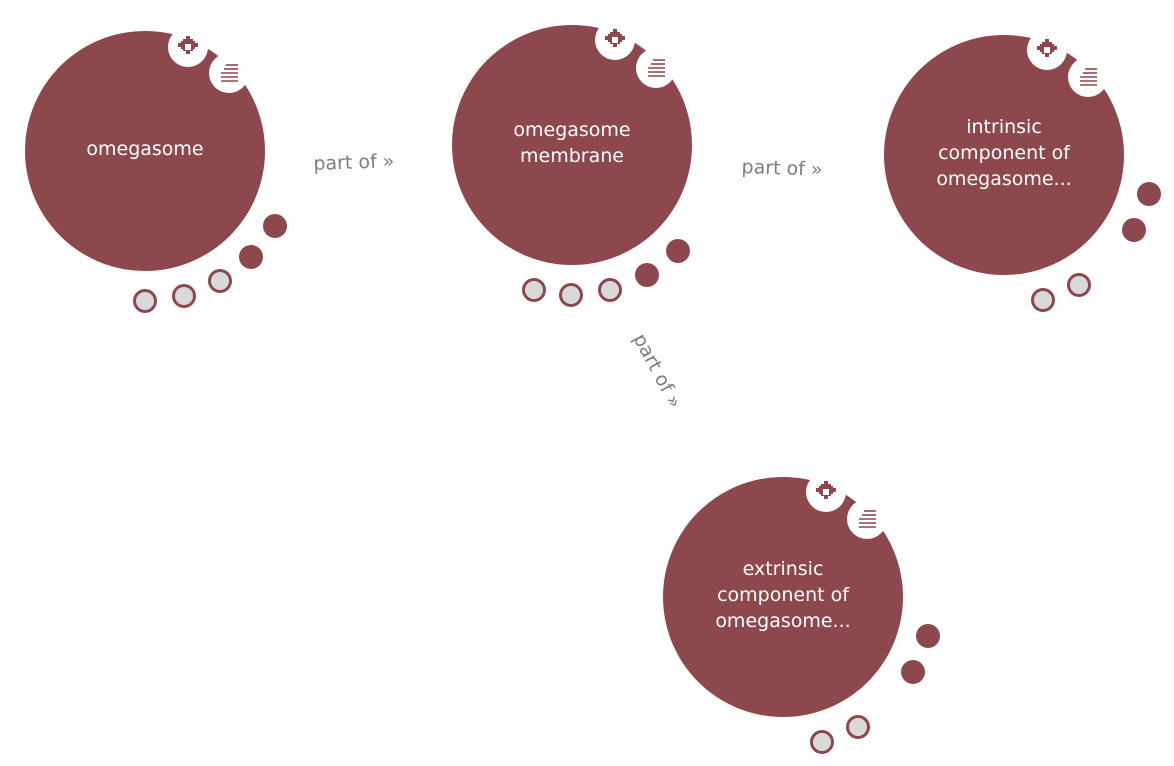 Image resolution: width=1174 pixels, height=766 pixels. Describe the element at coordinates (572, 143) in the screenshot. I see `node-label: omegasome membrane` at that location.